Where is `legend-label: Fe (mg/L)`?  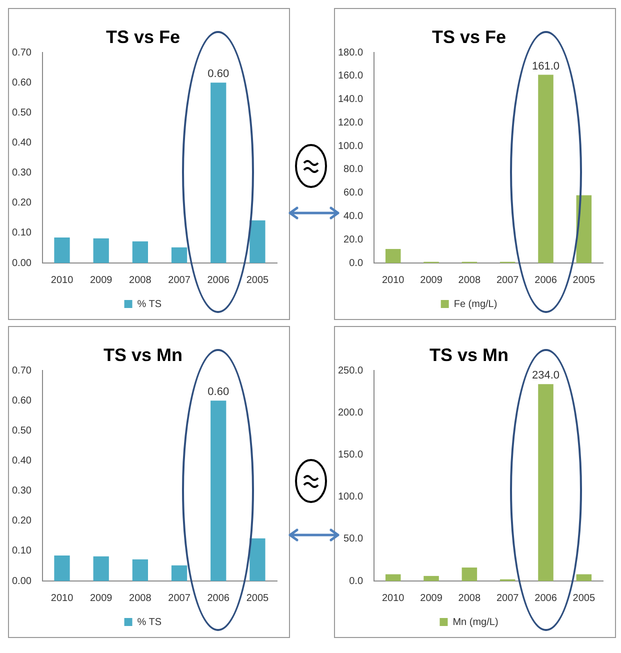
legend-label: Fe (mg/L) is located at coordinates (476, 304).